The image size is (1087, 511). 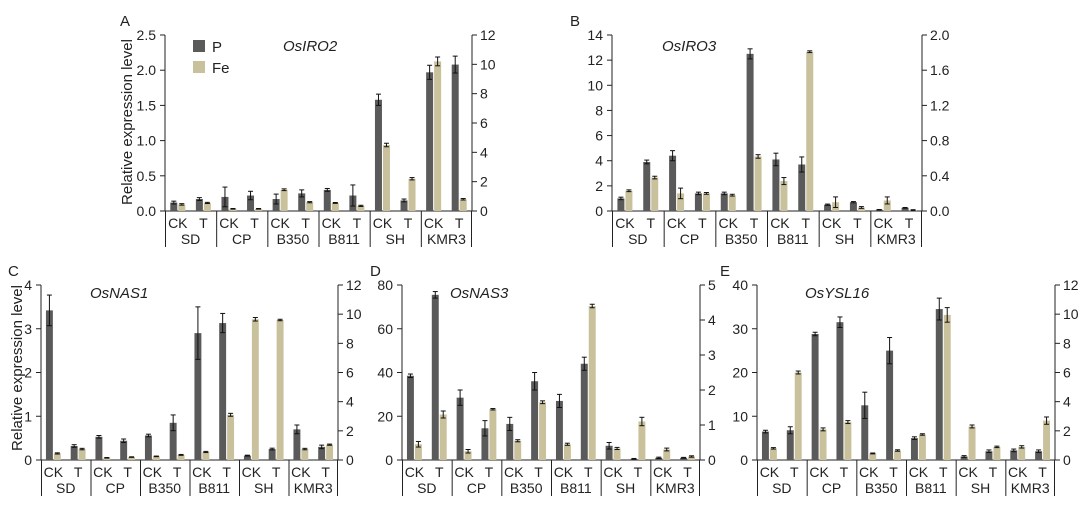 I want to click on gene-title: OsNAS3, so click(x=479, y=293).